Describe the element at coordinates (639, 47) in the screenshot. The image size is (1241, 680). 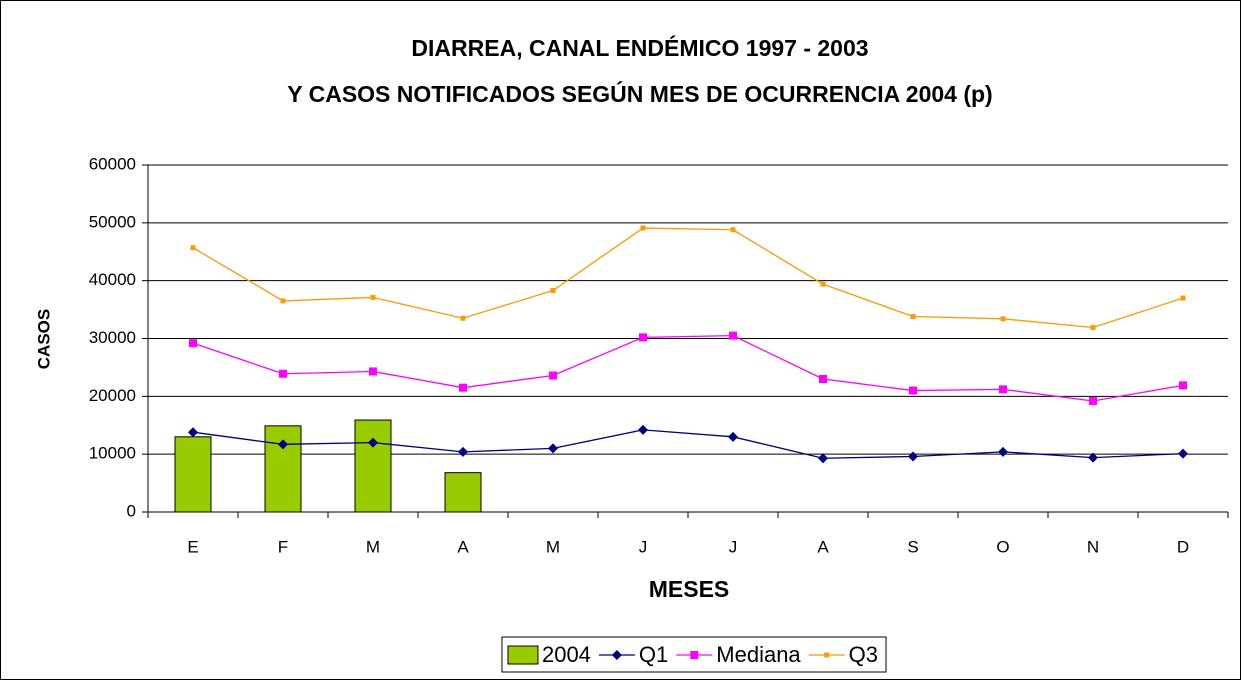
I see `chart-title: DIARREA, CANAL ENDÉMICO 1997 - 2003` at that location.